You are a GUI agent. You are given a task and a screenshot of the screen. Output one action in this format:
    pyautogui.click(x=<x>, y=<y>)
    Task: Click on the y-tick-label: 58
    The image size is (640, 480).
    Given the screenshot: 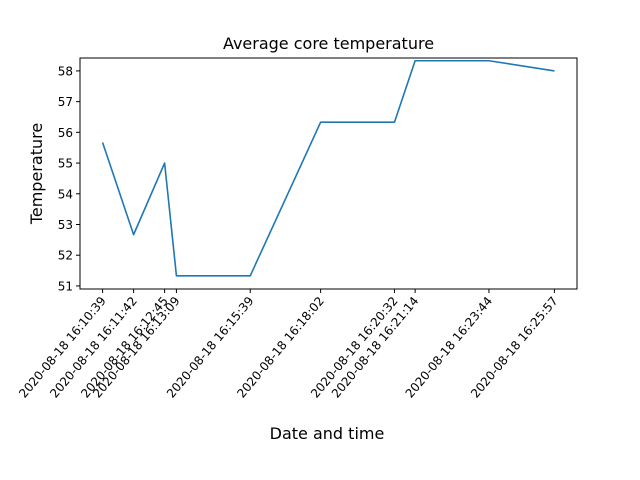 What is the action you would take?
    pyautogui.click(x=65, y=71)
    